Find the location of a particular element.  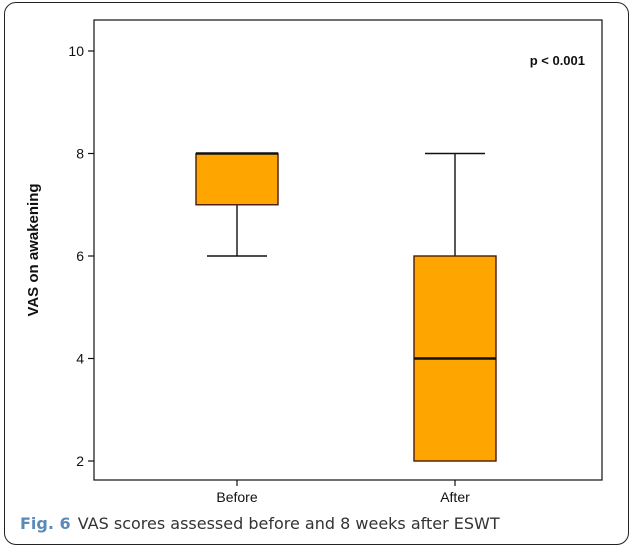

x-axis: Before After is located at coordinates (343, 492).